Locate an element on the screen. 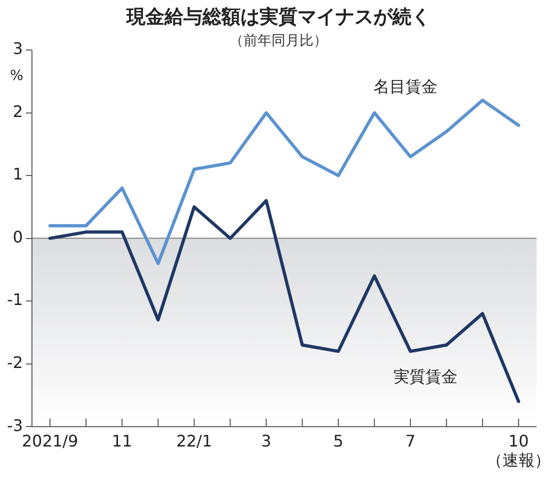 The width and height of the screenshot is (557, 479). y-tick-label: -2 is located at coordinates (15, 362).